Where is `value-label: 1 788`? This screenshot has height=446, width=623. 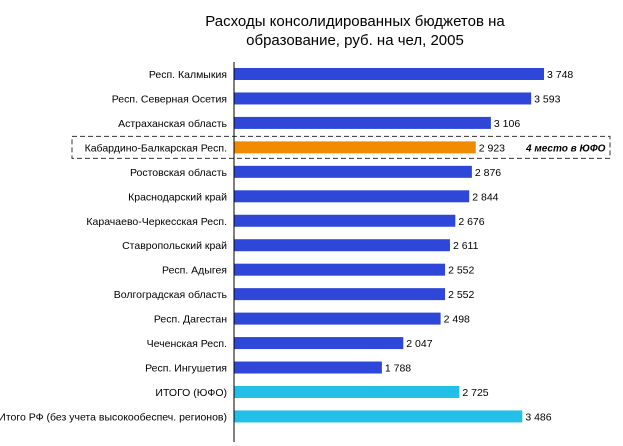 value-label: 1 788 is located at coordinates (398, 369).